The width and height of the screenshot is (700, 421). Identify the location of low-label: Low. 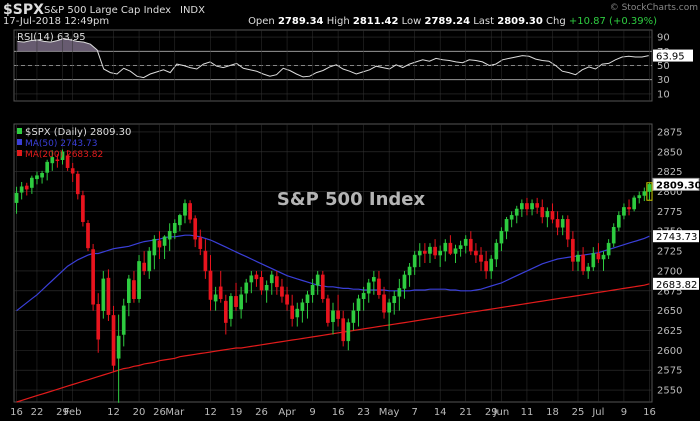
(411, 21).